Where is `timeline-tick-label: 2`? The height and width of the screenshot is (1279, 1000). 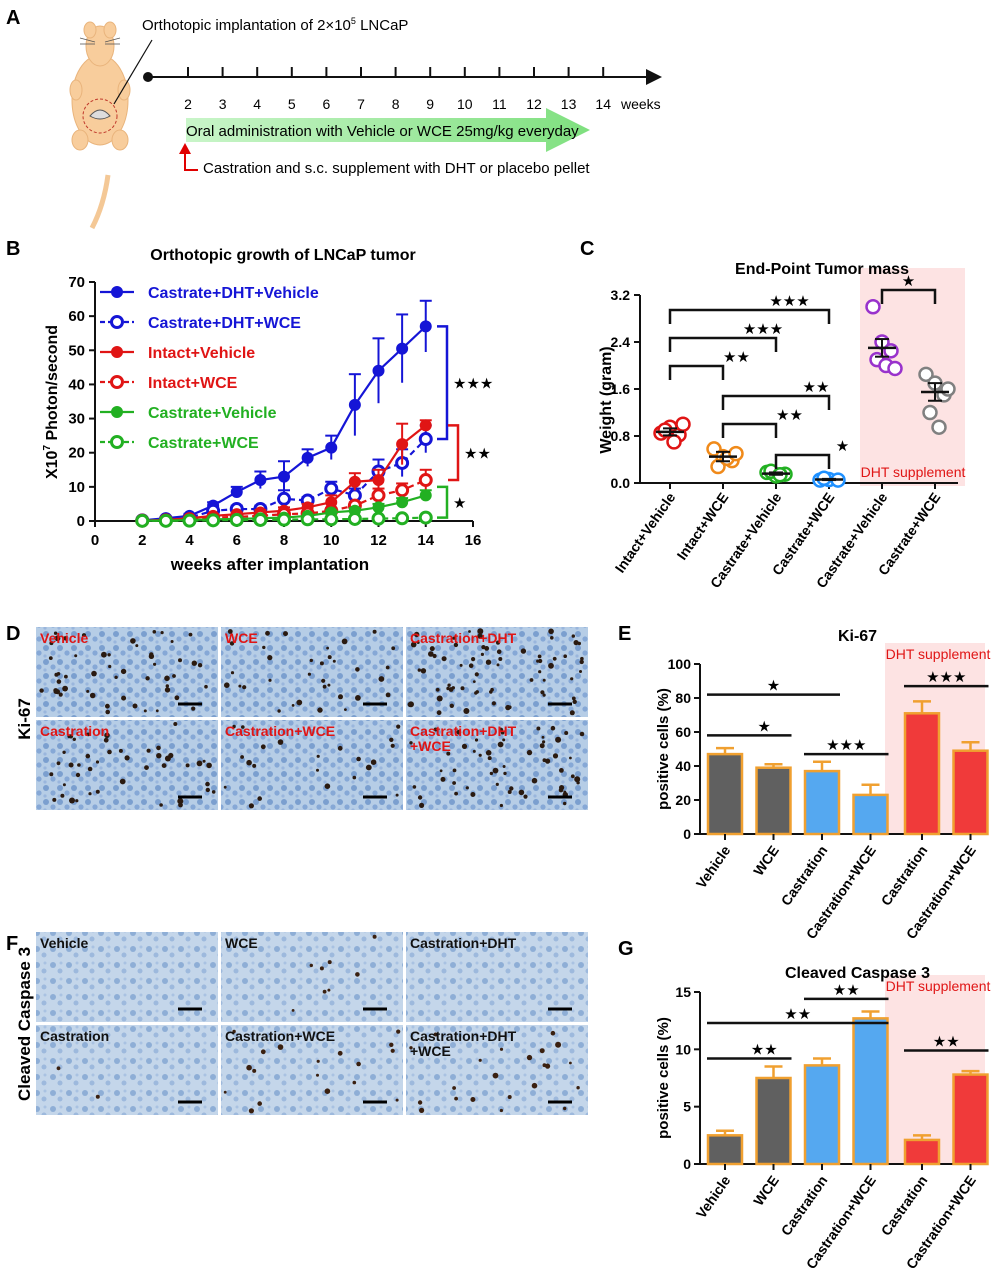
timeline-tick-label: 2 is located at coordinates (188, 104).